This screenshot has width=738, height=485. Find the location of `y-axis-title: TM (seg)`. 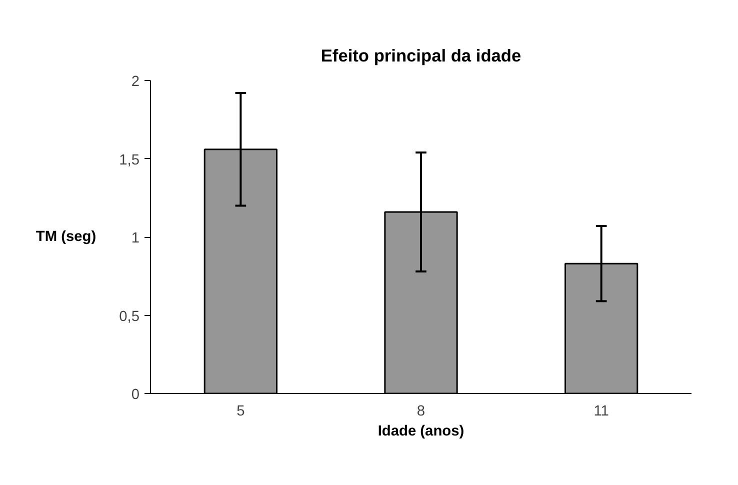

y-axis-title: TM (seg) is located at coordinates (66, 237).